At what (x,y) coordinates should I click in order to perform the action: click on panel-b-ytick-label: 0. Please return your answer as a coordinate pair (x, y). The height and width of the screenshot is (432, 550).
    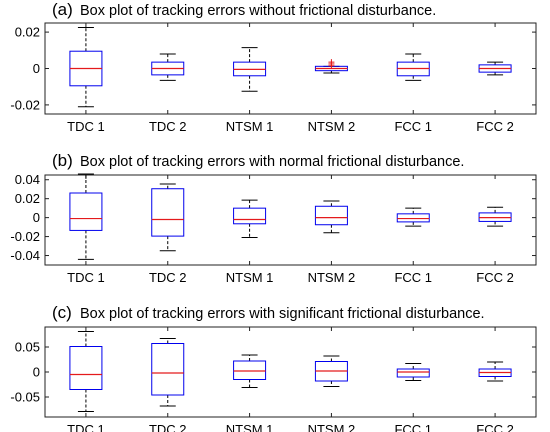
    Looking at the image, I should click on (36, 217).